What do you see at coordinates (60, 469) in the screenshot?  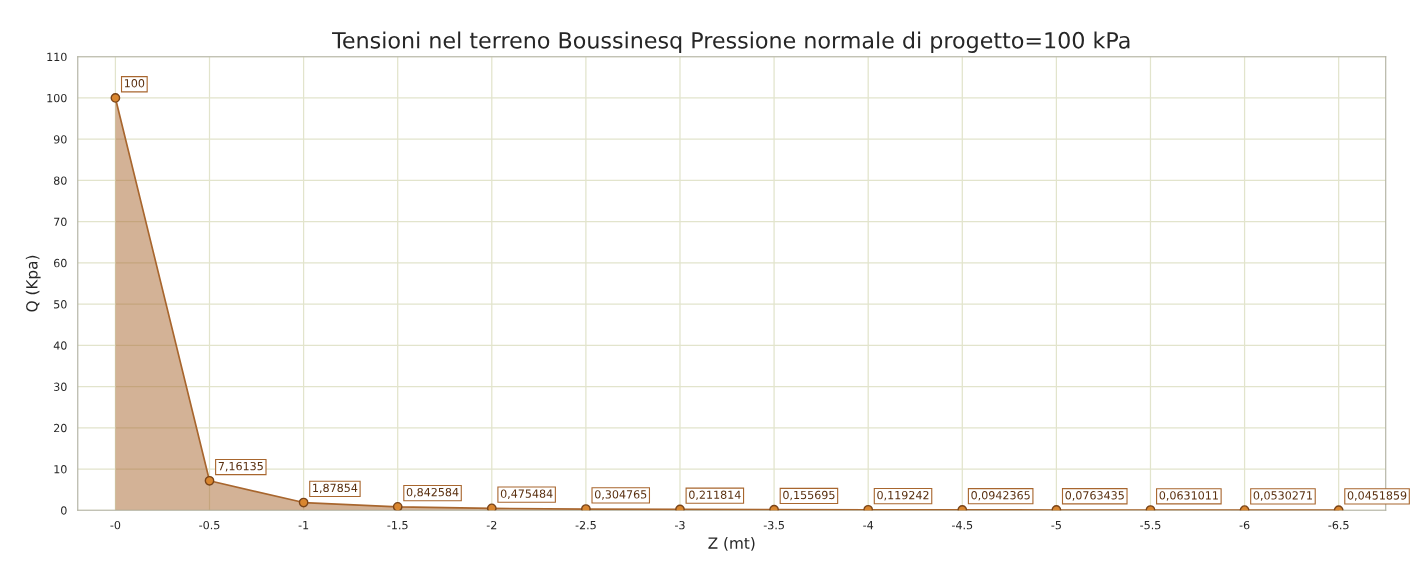 I see `y-tick-label: 10` at bounding box center [60, 469].